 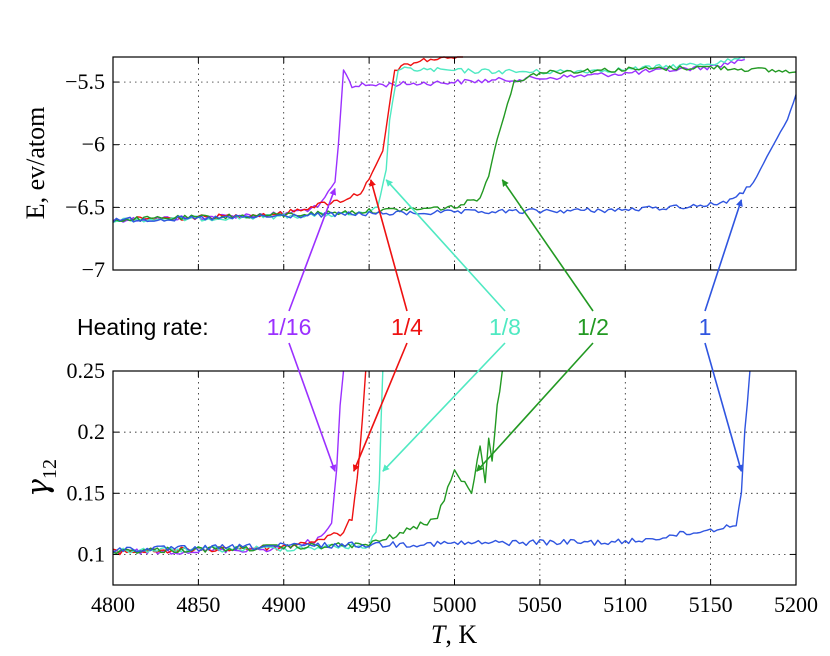 What do you see at coordinates (723, 255) in the screenshot?
I see `arrow-1-top` at bounding box center [723, 255].